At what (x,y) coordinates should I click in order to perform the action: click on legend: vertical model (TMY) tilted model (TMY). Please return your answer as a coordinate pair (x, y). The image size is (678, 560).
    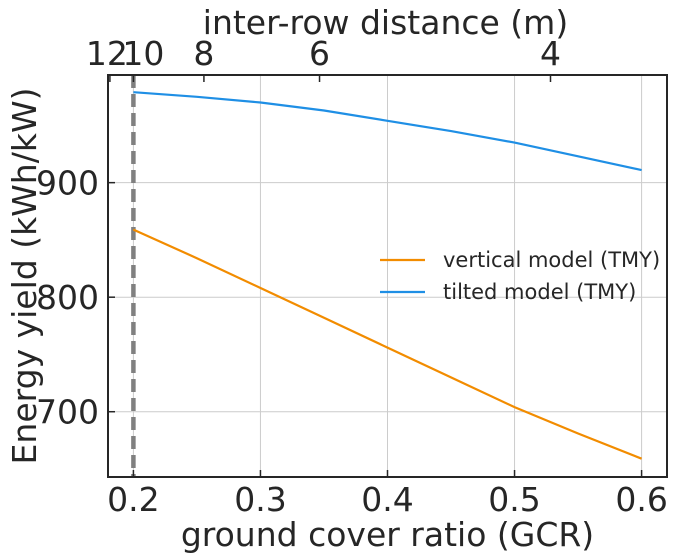
    Looking at the image, I should click on (520, 276).